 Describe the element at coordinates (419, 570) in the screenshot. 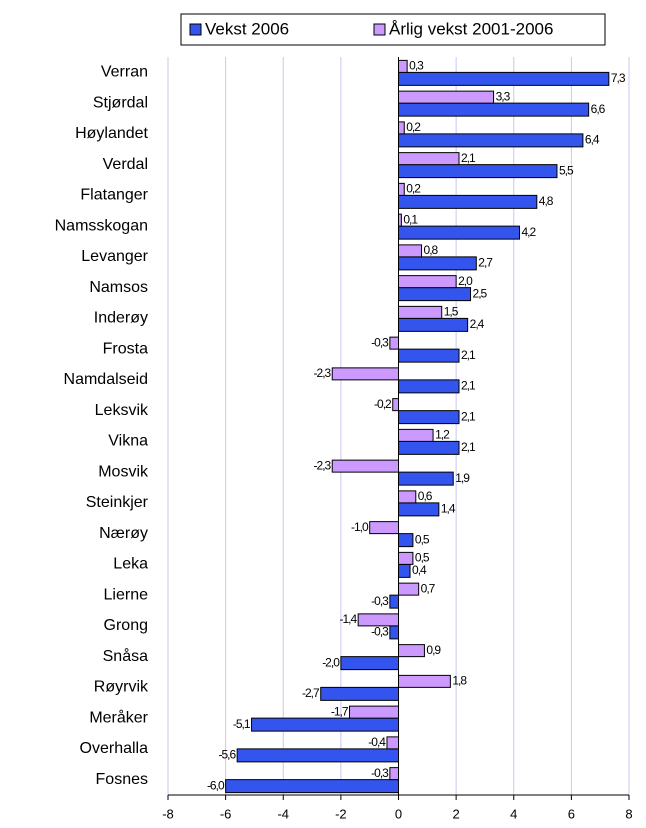

I see `value-label: 0,4` at that location.